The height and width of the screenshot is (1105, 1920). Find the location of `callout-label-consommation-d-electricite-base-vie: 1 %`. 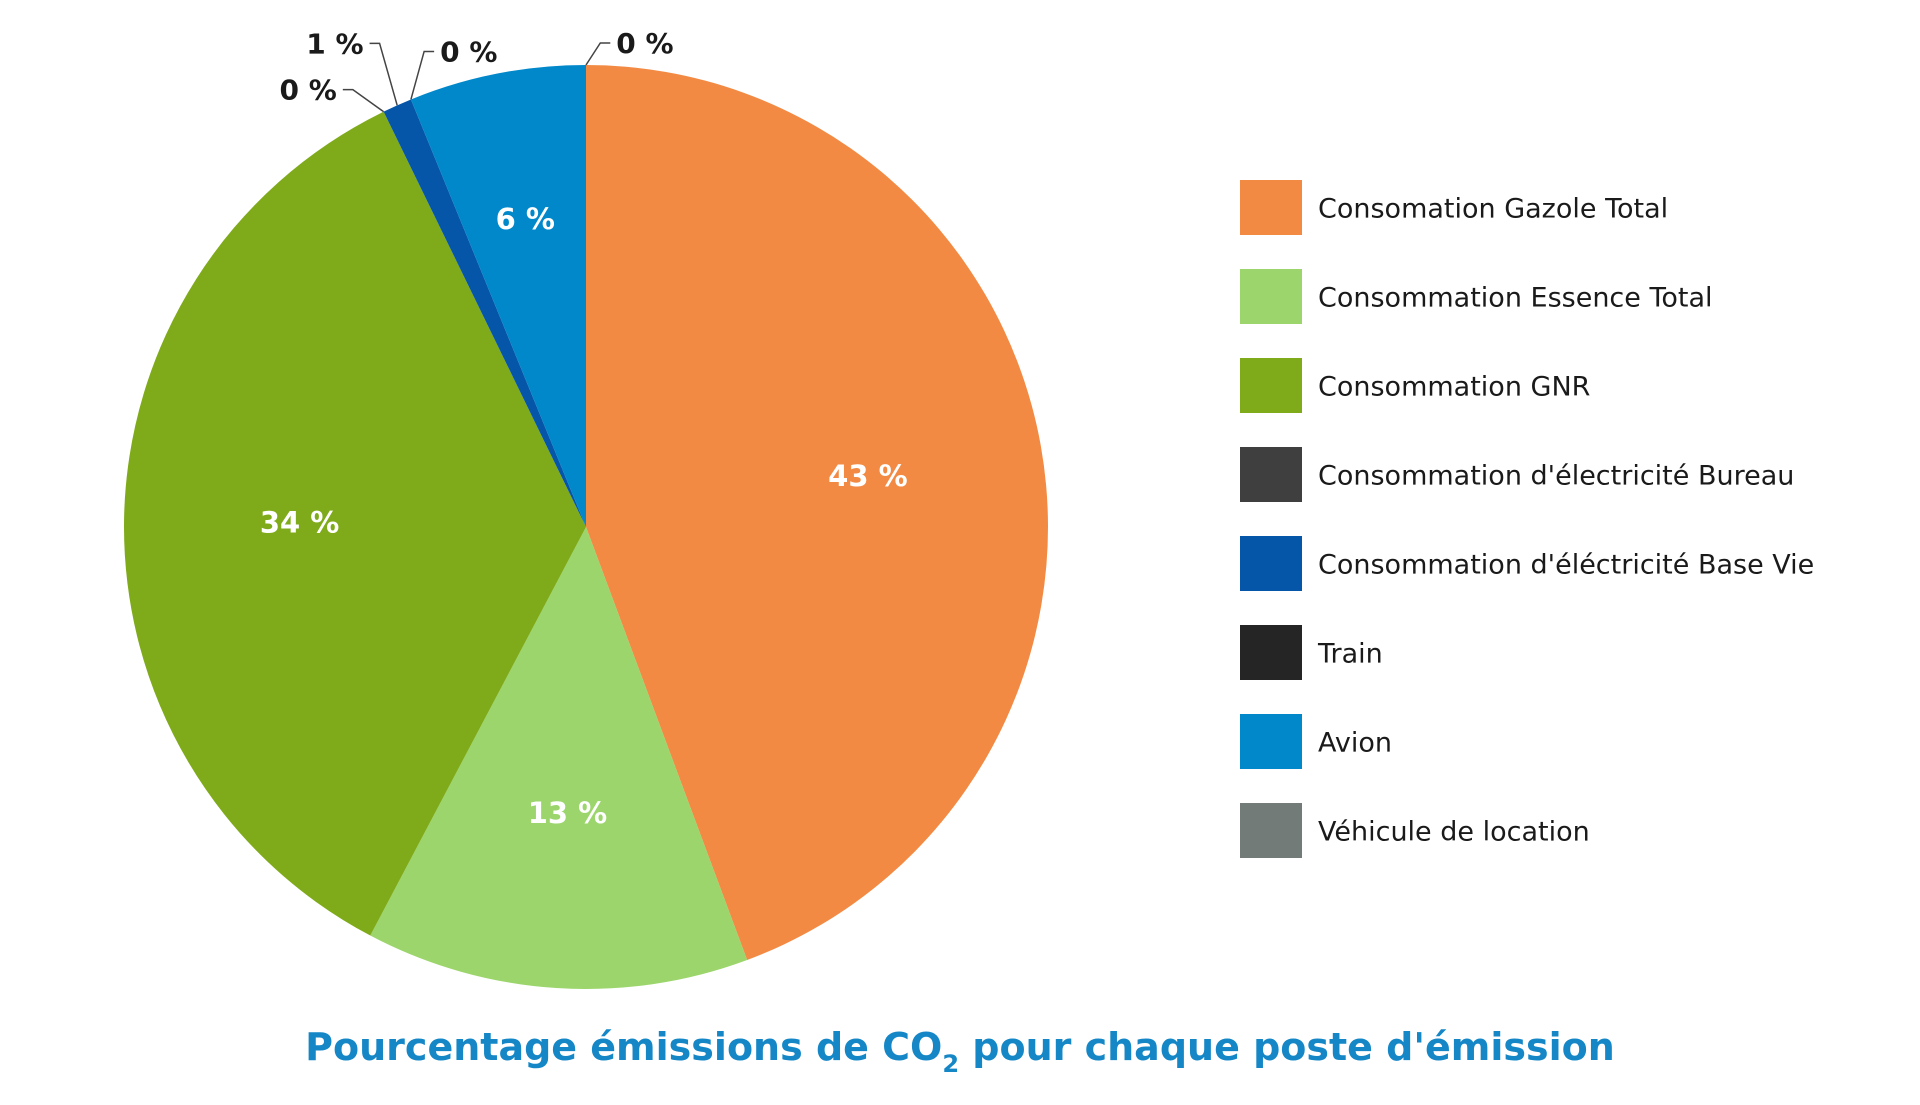

callout-label-consommation-d-electricite-base-vie: 1 % is located at coordinates (334, 43).